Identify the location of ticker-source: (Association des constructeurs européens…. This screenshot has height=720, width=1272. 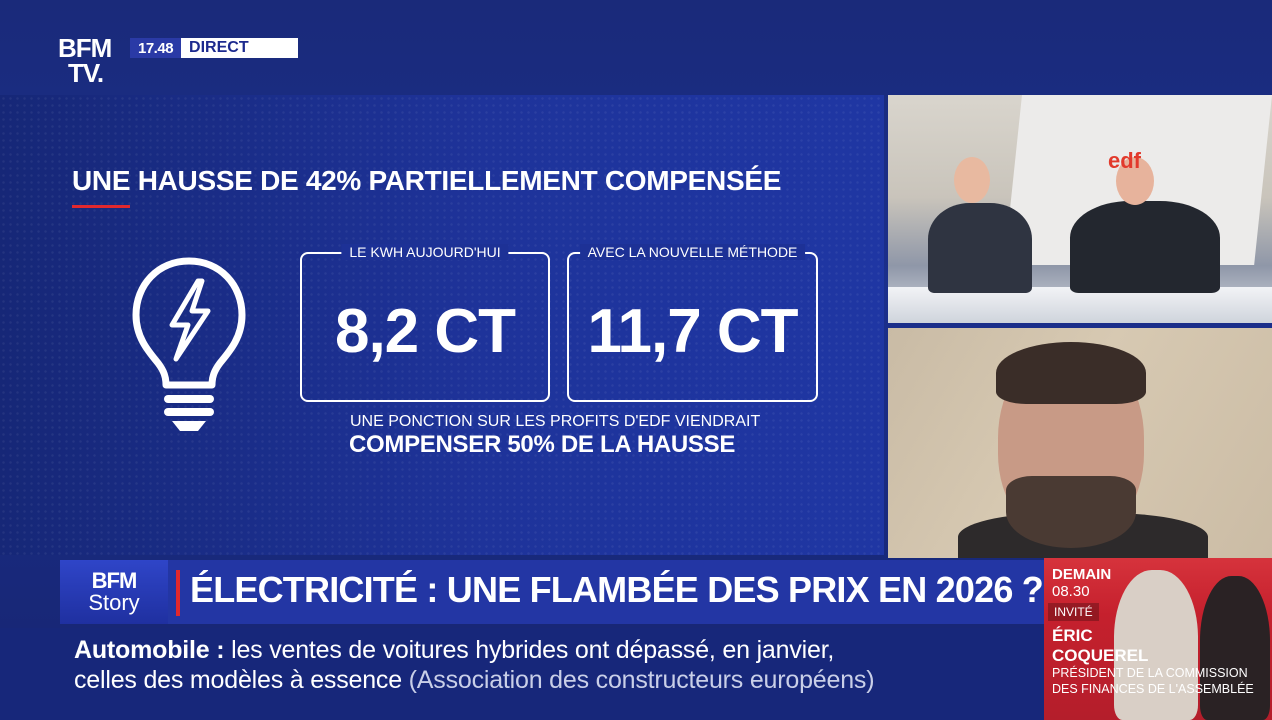
(641, 680).